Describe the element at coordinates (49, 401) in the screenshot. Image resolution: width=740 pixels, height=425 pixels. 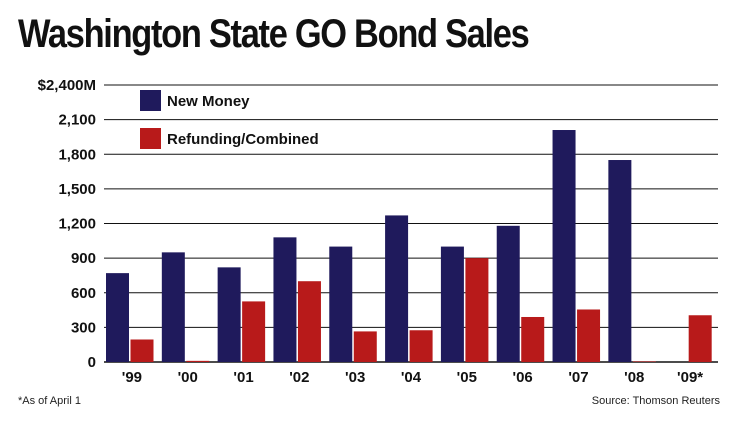
I see `footnote: *As of April 1` at that location.